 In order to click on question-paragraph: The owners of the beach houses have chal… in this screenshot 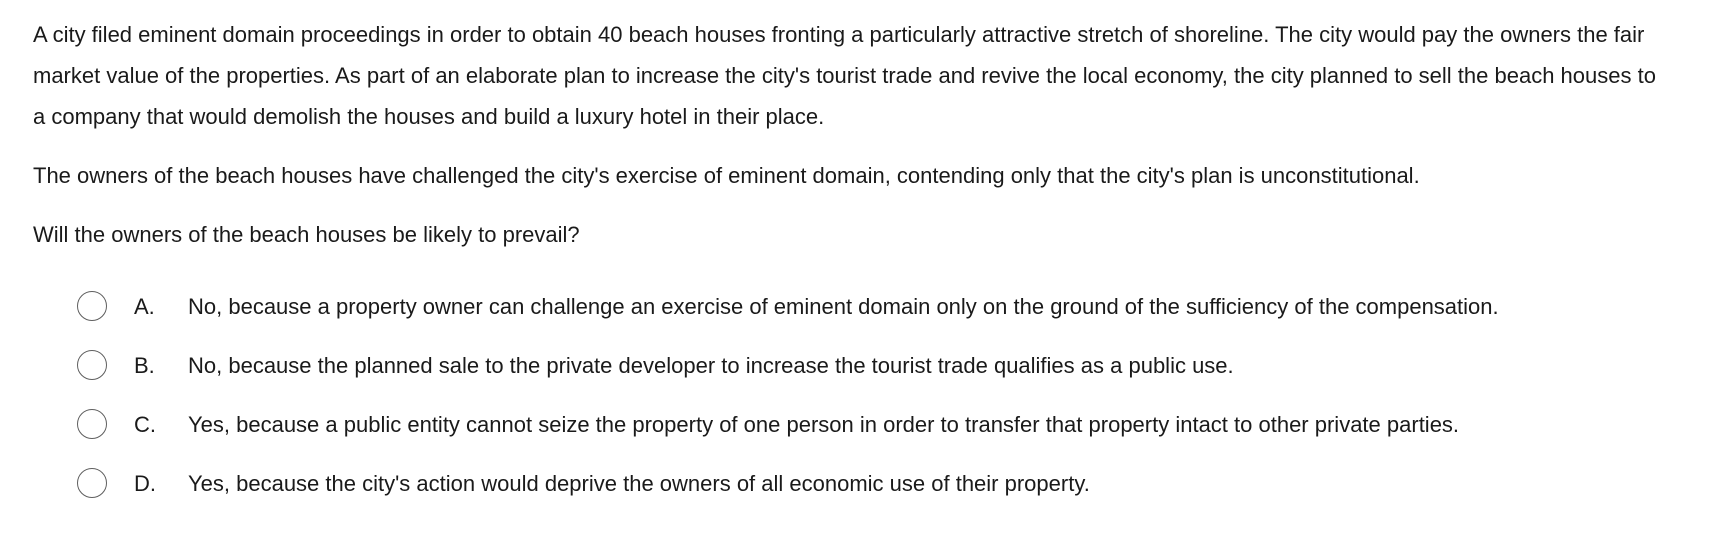, I will do `click(726, 175)`.